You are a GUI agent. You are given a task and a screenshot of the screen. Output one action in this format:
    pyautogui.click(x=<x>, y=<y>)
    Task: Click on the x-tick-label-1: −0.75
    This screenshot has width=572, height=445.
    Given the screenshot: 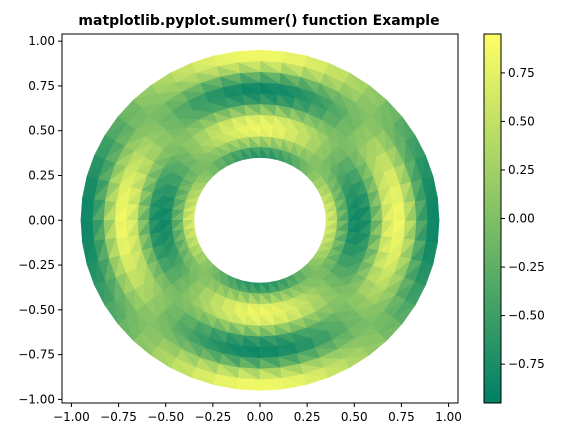 What is the action you would take?
    pyautogui.click(x=118, y=417)
    